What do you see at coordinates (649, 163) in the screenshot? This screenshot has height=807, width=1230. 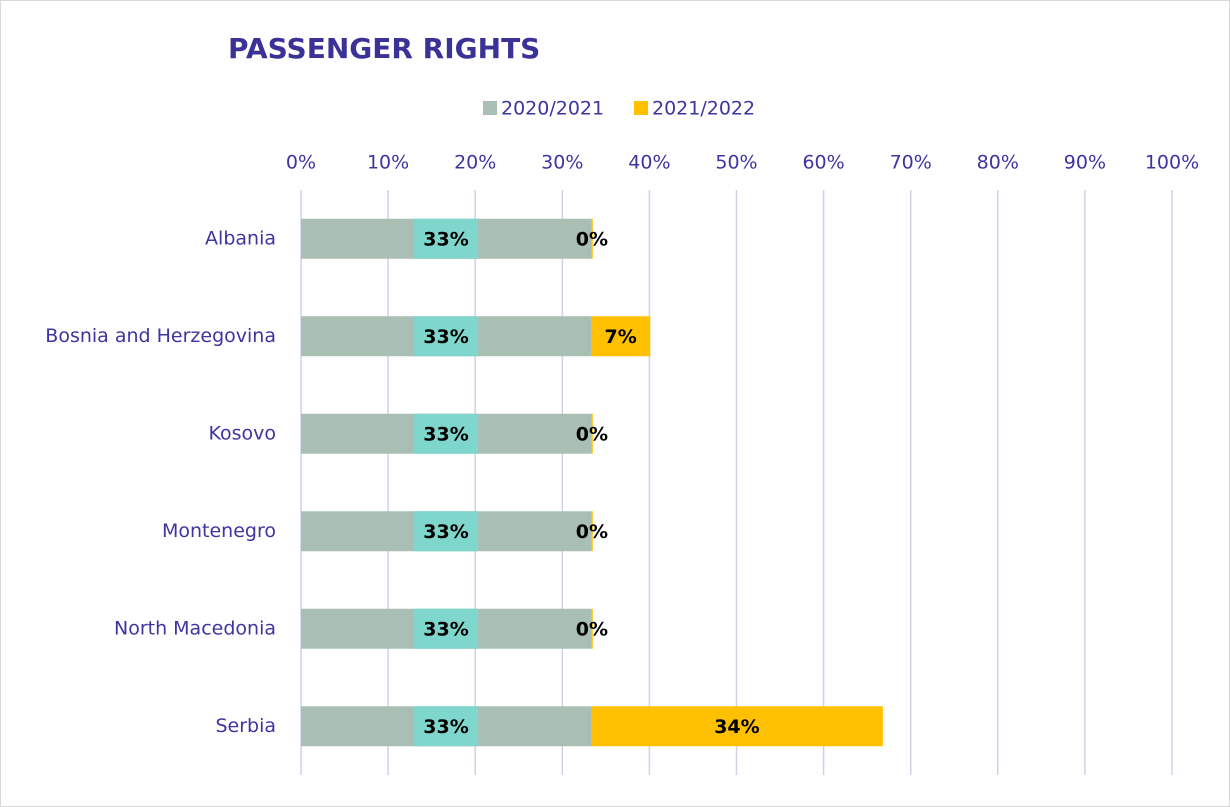 I see `x-tick-label: 40%` at bounding box center [649, 163].